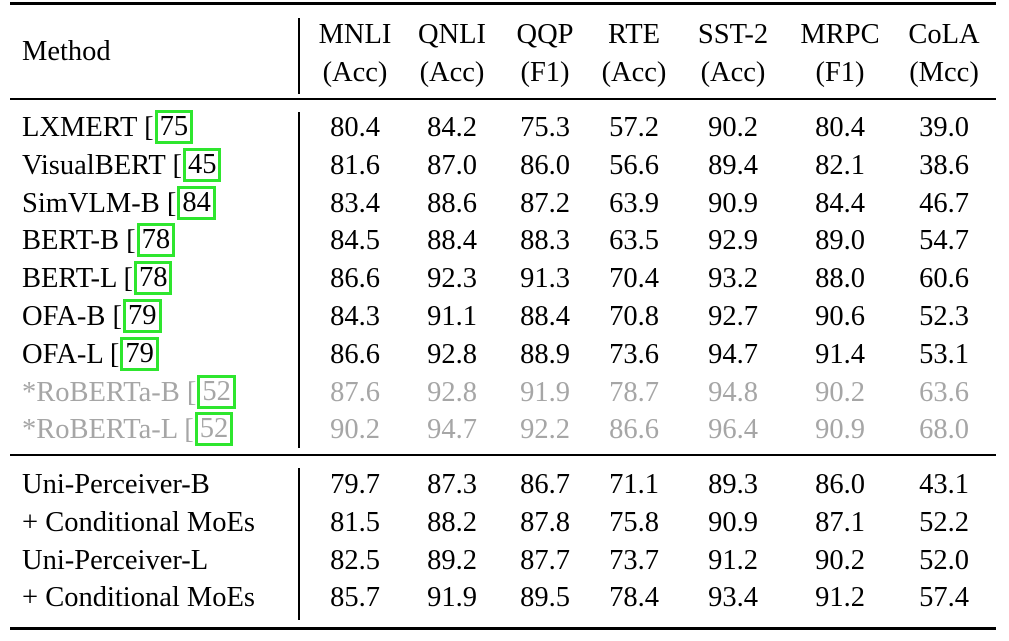 The width and height of the screenshot is (1009, 641). Describe the element at coordinates (545, 392) in the screenshot. I see `score-cell: 91.9` at that location.